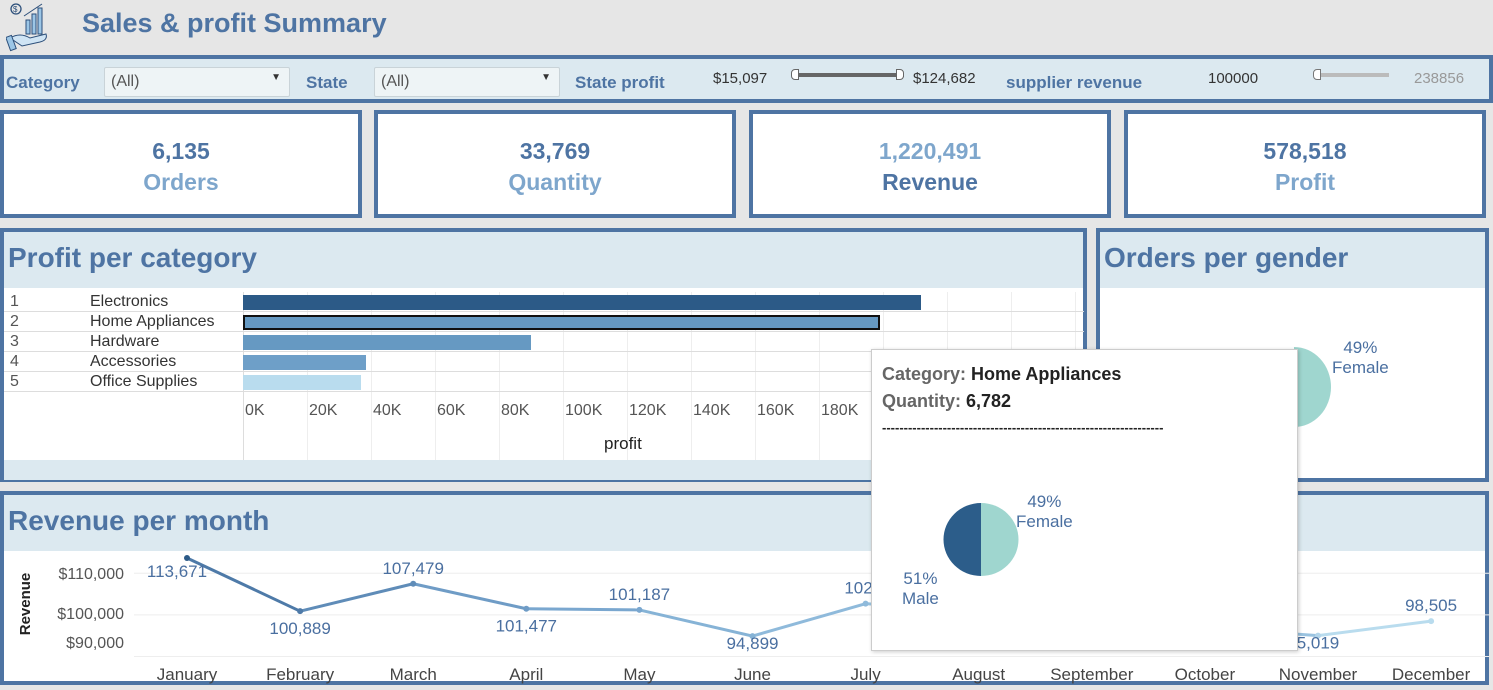 The width and height of the screenshot is (1493, 690). I want to click on data-label: 100,889, so click(299, 628).